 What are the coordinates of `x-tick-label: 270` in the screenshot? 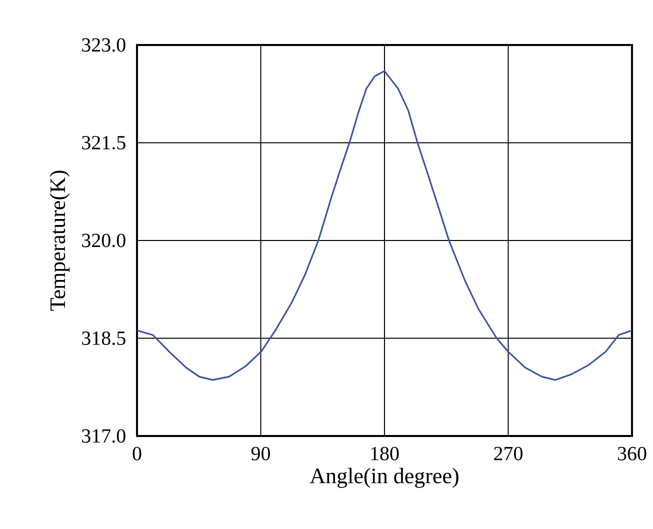 It's located at (508, 453).